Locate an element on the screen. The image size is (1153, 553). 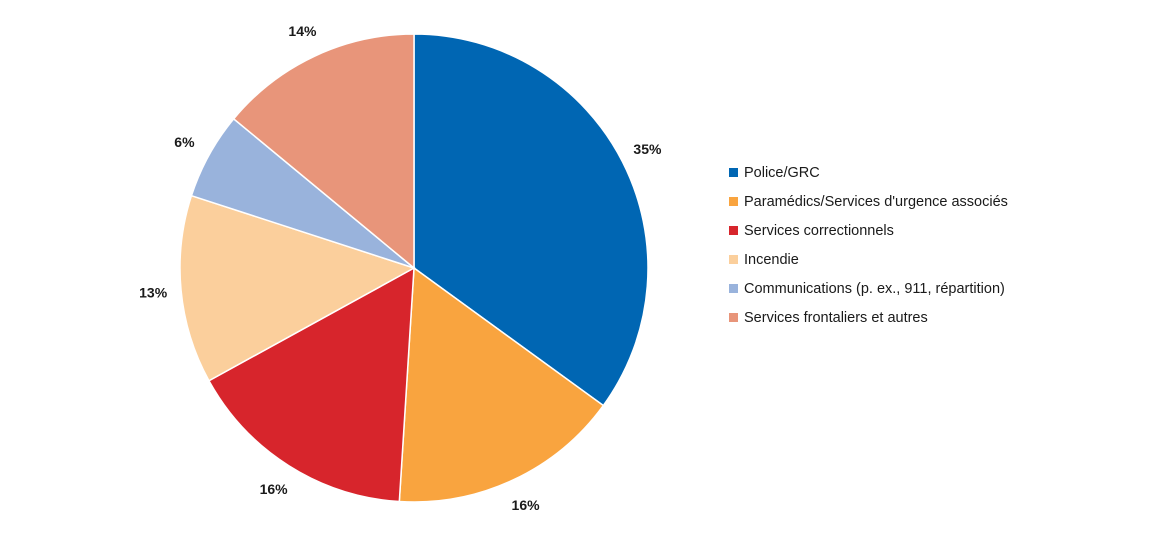
legend-label: Incendie is located at coordinates (771, 259).